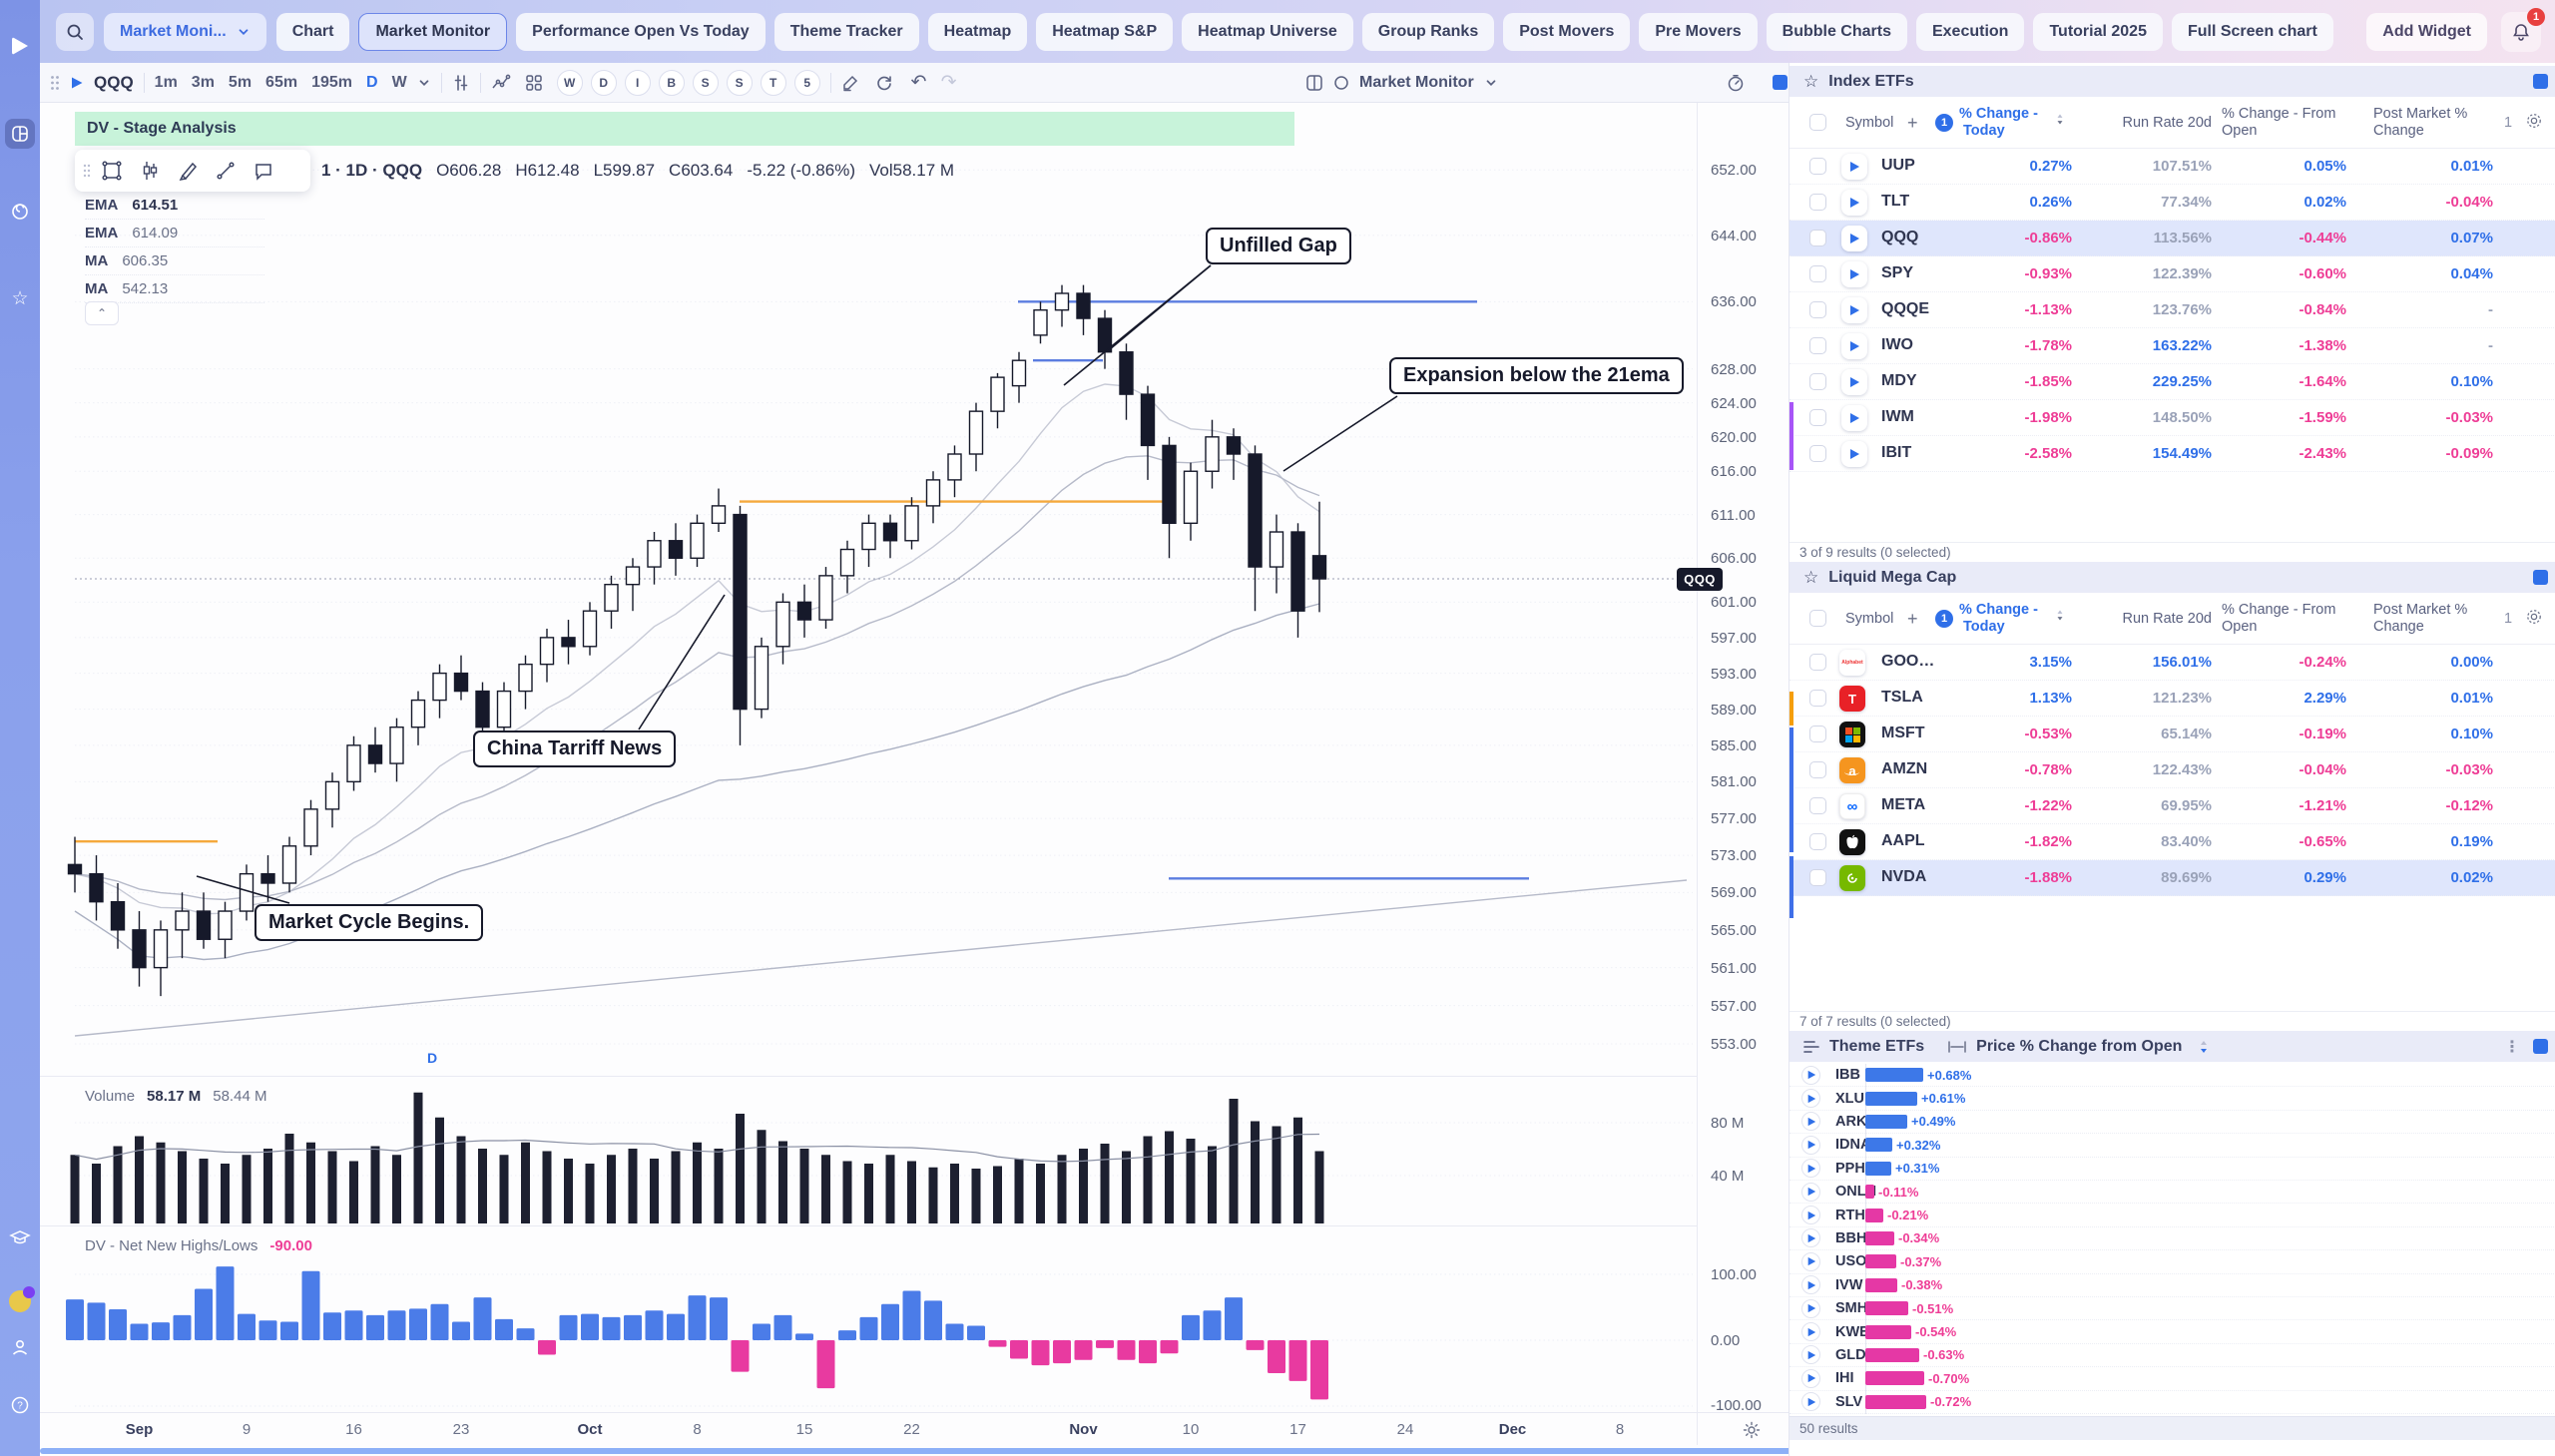 This screenshot has height=1456, width=2555. Describe the element at coordinates (2172, 577) in the screenshot. I see `mega-cap-header: ☆ Liquid Mega Cap` at that location.